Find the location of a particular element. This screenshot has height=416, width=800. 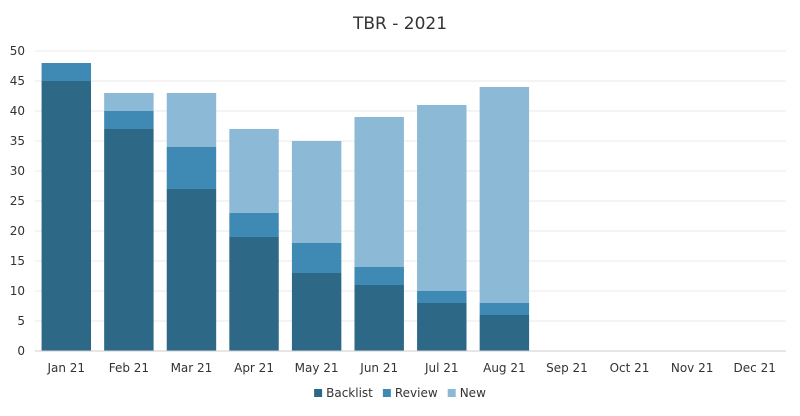

x-tick-label: Jul 21 is located at coordinates (441, 368).